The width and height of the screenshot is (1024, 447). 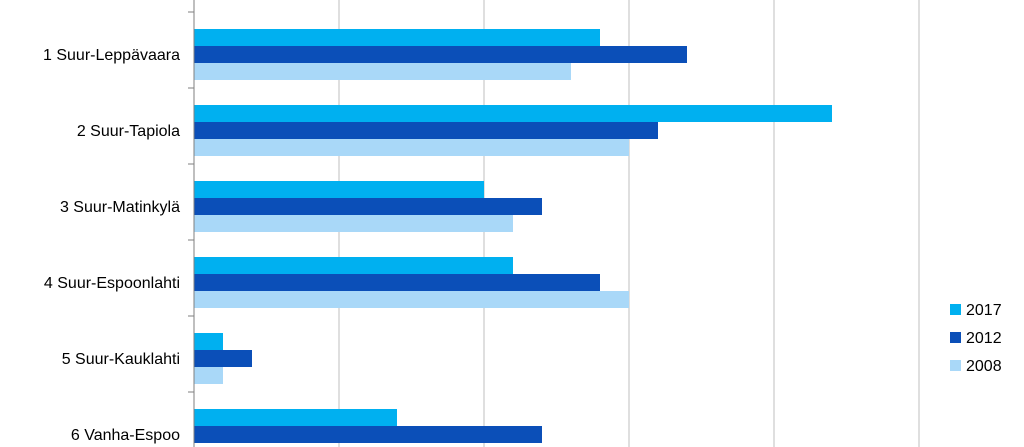 I want to click on category-axis, so click(x=191, y=223).